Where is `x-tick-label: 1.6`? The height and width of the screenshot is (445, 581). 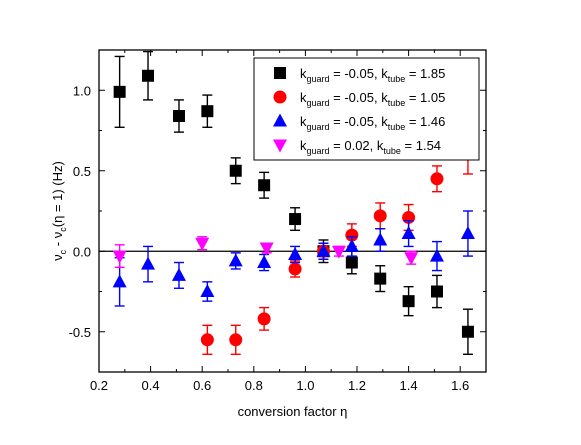
x-tick-label: 1.6 is located at coordinates (460, 385).